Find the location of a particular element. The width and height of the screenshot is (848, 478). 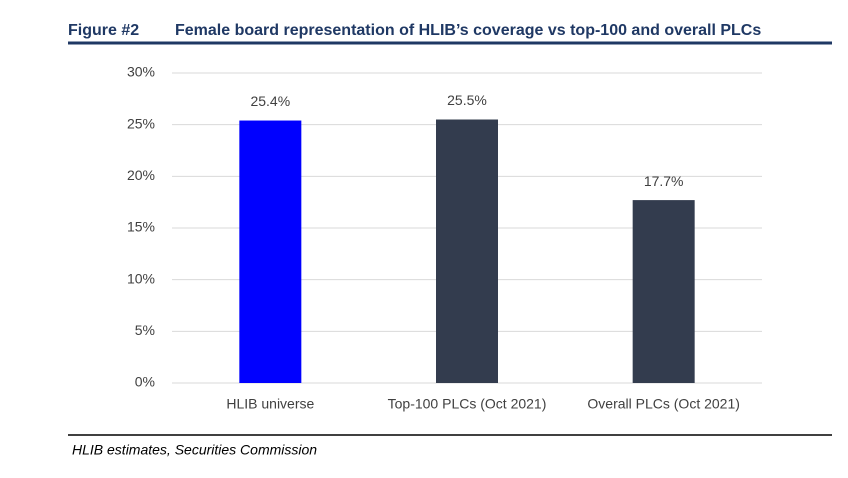

value-label: 25.4% is located at coordinates (270, 101).